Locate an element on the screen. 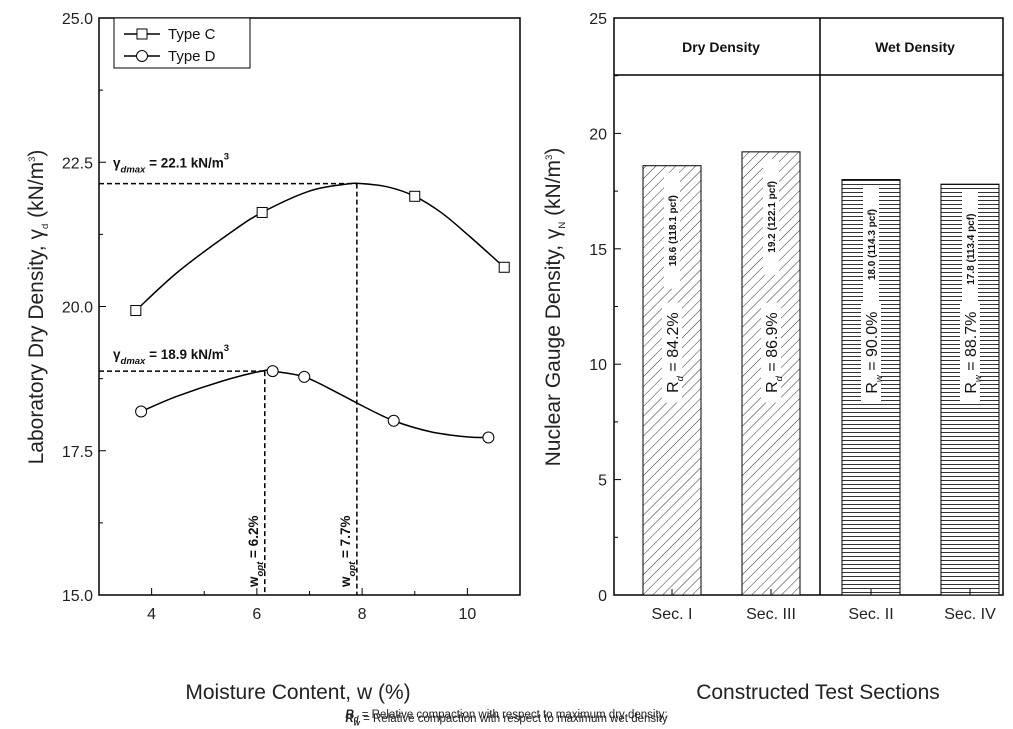  left-y-tick-label: 20.0 is located at coordinates (77, 308).